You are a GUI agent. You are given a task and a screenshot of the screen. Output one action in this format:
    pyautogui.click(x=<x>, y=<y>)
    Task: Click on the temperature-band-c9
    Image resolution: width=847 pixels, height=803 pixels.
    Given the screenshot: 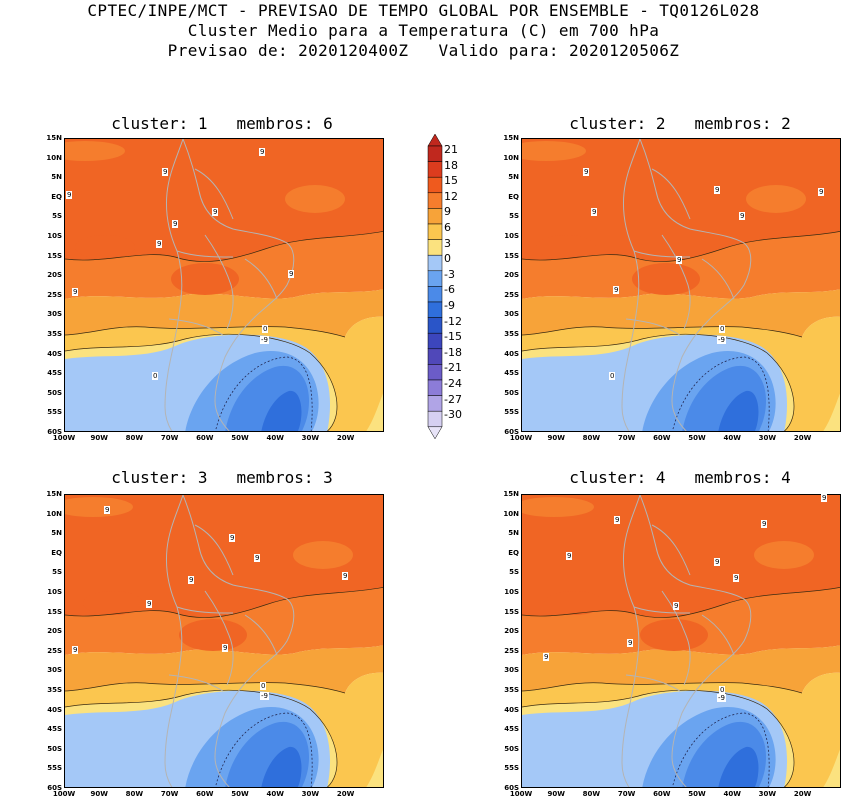 What is the action you would take?
    pyautogui.click(x=224, y=265)
    